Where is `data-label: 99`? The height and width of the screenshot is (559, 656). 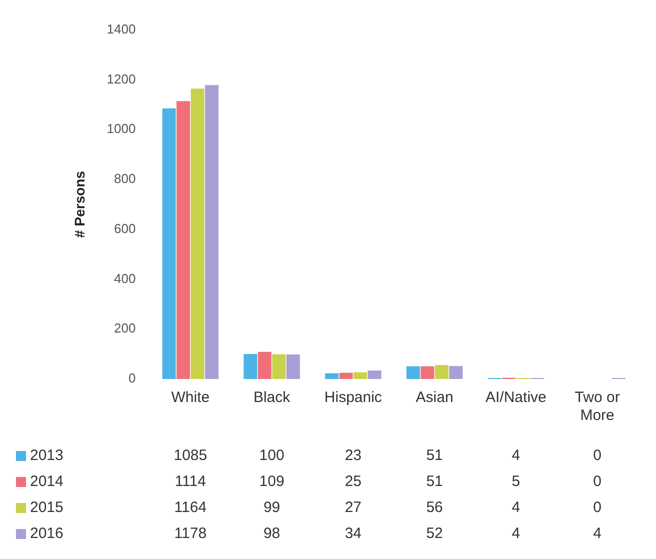
data-label: 99 is located at coordinates (271, 507).